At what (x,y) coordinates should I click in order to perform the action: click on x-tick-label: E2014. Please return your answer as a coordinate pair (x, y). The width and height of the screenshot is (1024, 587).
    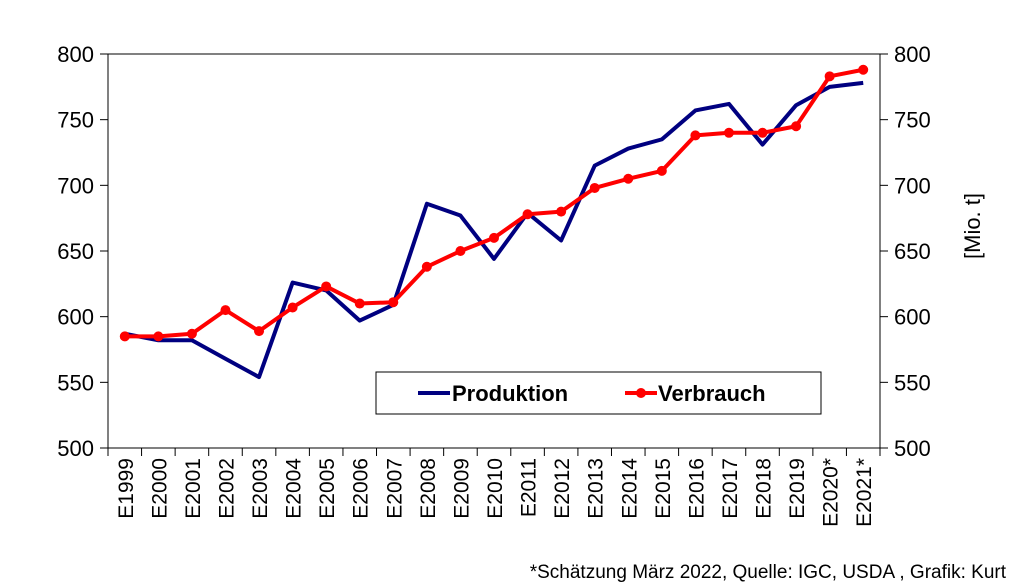
    Looking at the image, I should click on (629, 488).